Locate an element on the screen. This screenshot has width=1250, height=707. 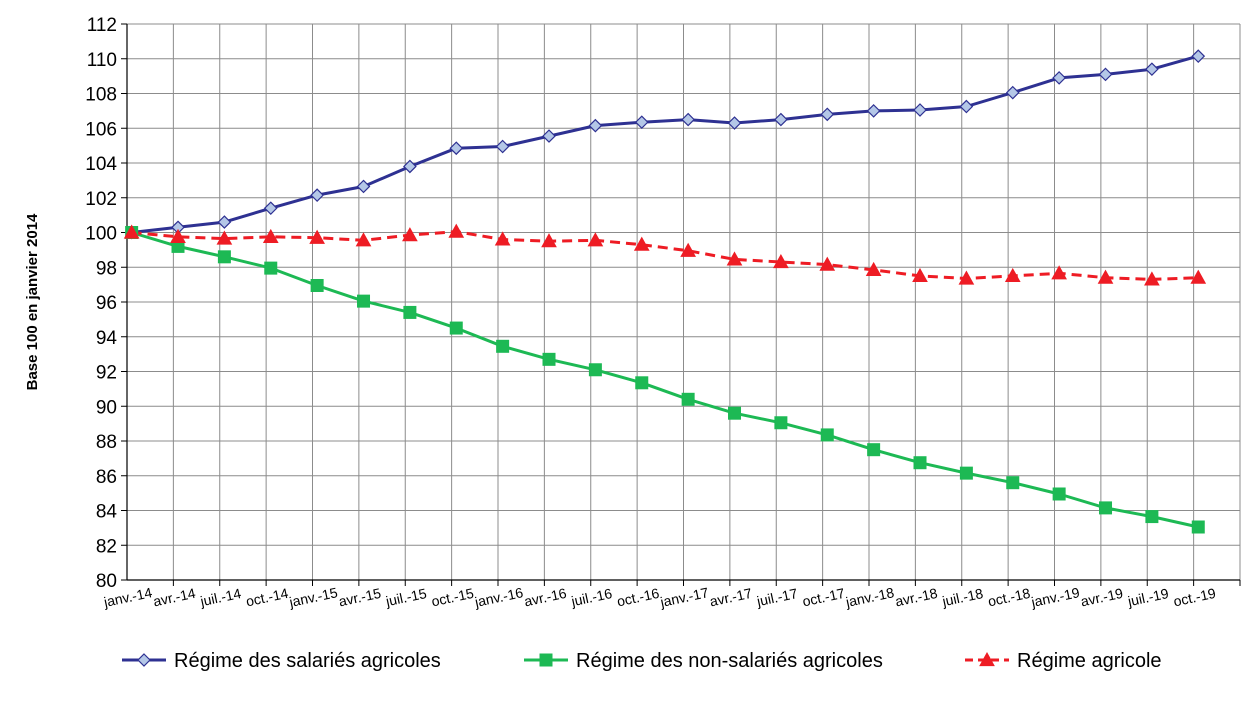
x-tick-label: juil.-15 is located at coordinates (405, 597).